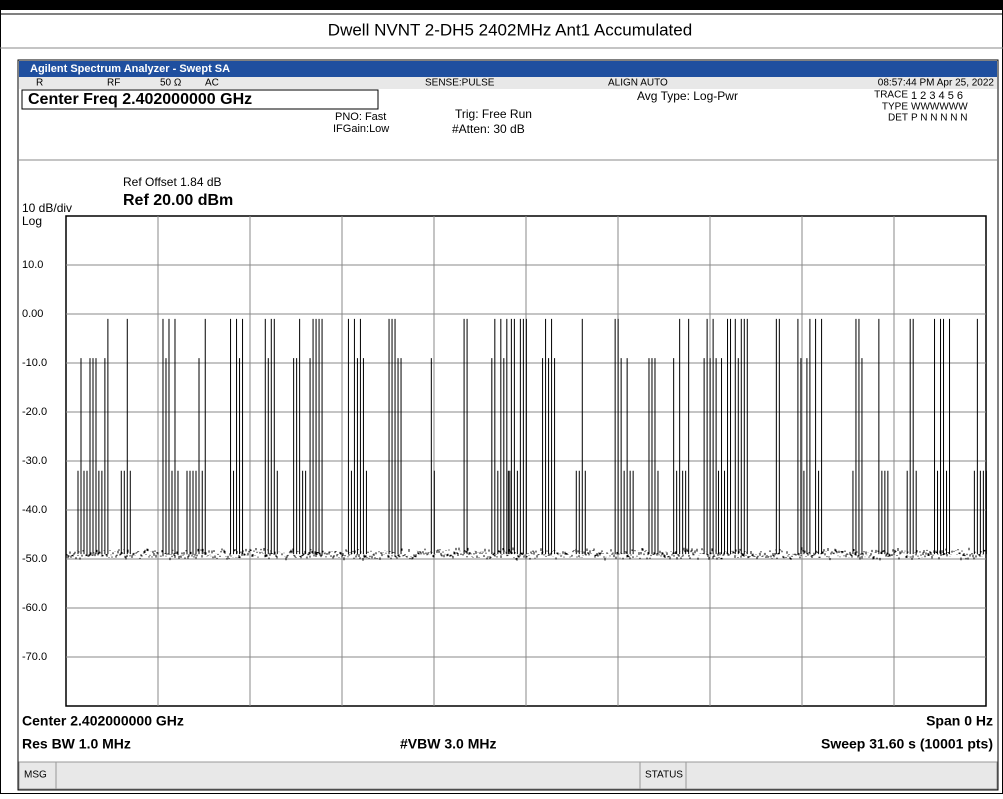 Image resolution: width=1003 pixels, height=799 pixels. Describe the element at coordinates (891, 95) in the screenshot. I see `trace-label: TRACE` at that location.